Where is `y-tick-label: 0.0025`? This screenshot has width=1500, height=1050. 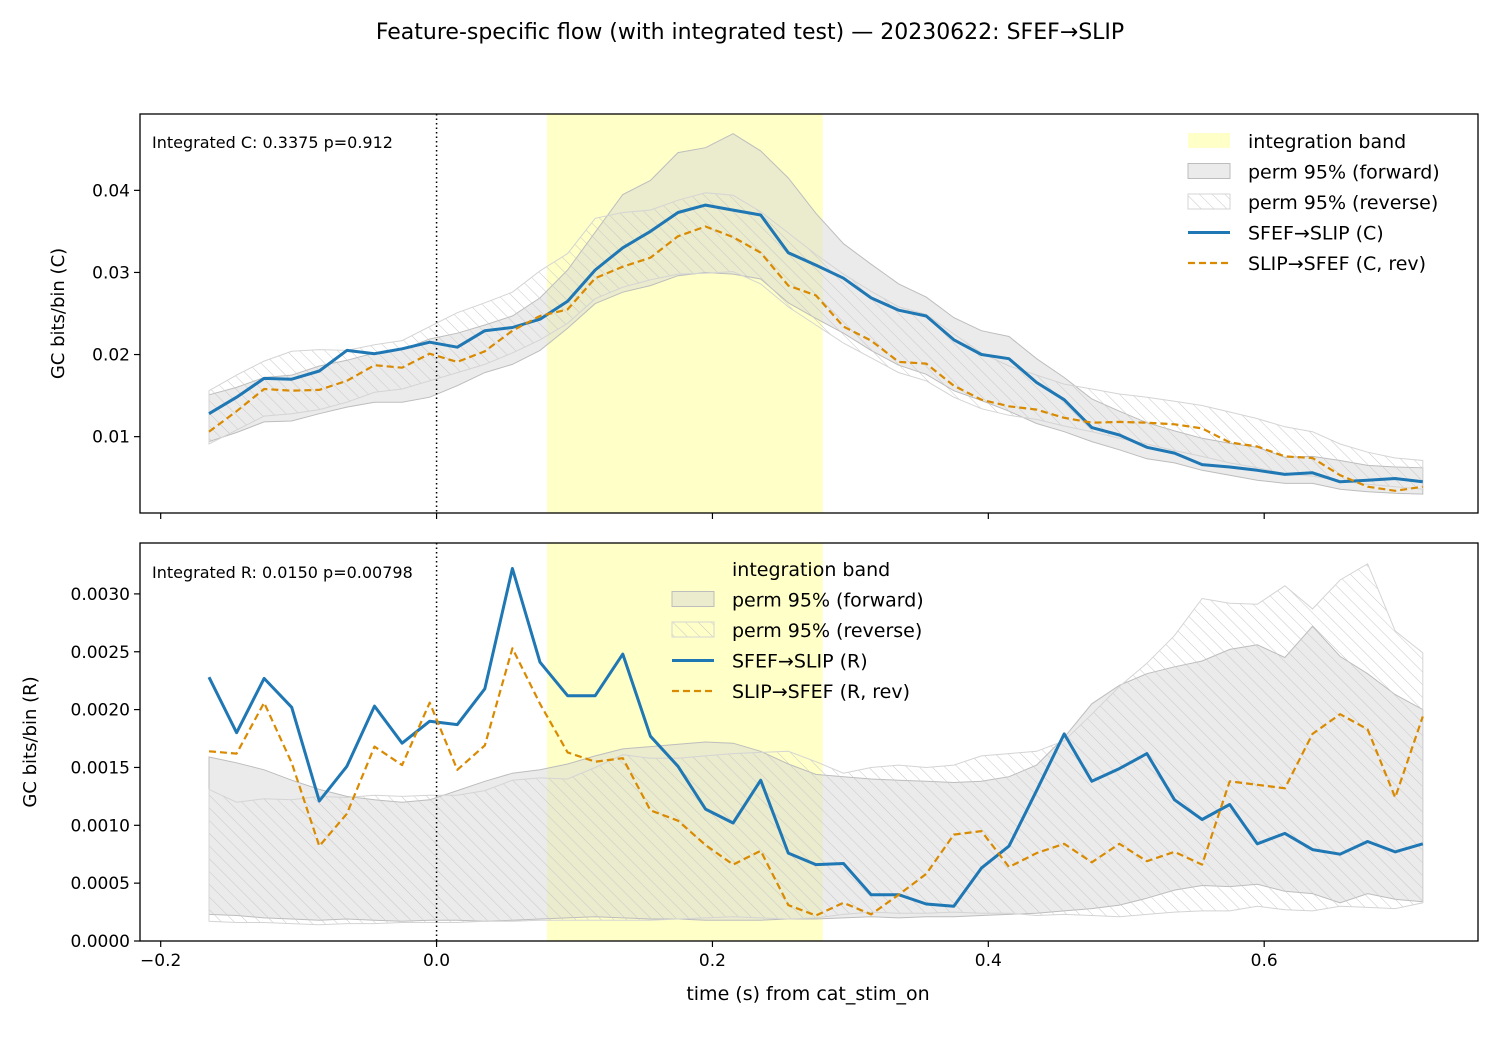 y-tick-label: 0.0025 is located at coordinates (100, 653).